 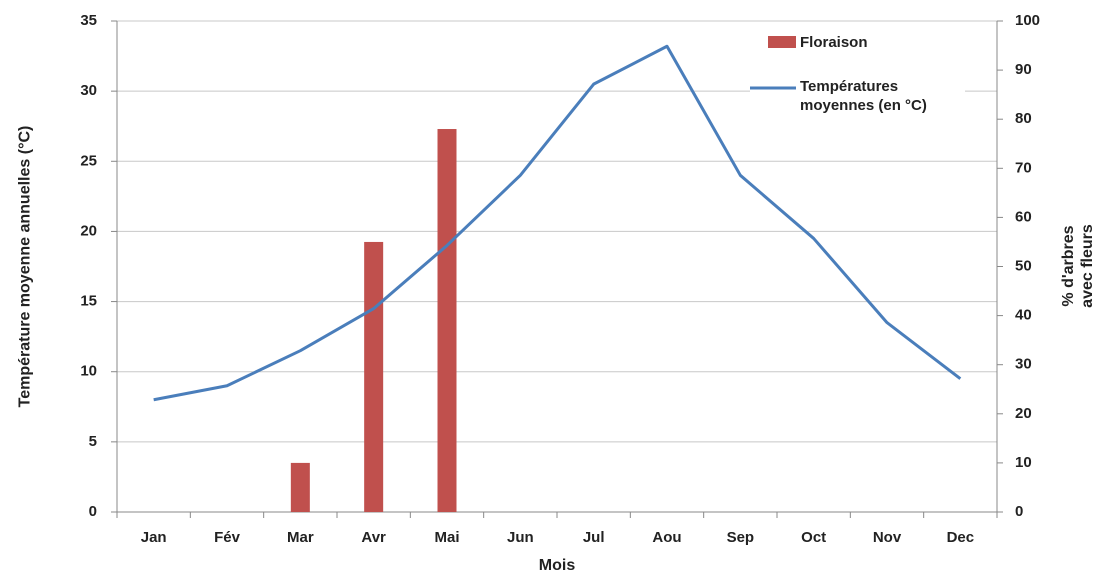 What do you see at coordinates (446, 537) in the screenshot?
I see `x-tick-label: Mai` at bounding box center [446, 537].